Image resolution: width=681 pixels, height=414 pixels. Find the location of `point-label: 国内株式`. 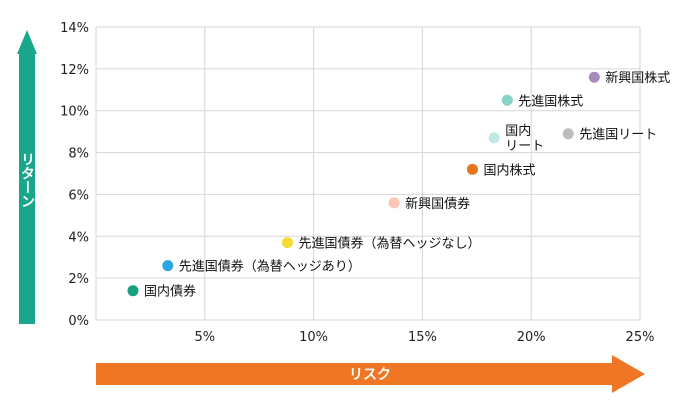

point-label: 国内株式 is located at coordinates (509, 170).